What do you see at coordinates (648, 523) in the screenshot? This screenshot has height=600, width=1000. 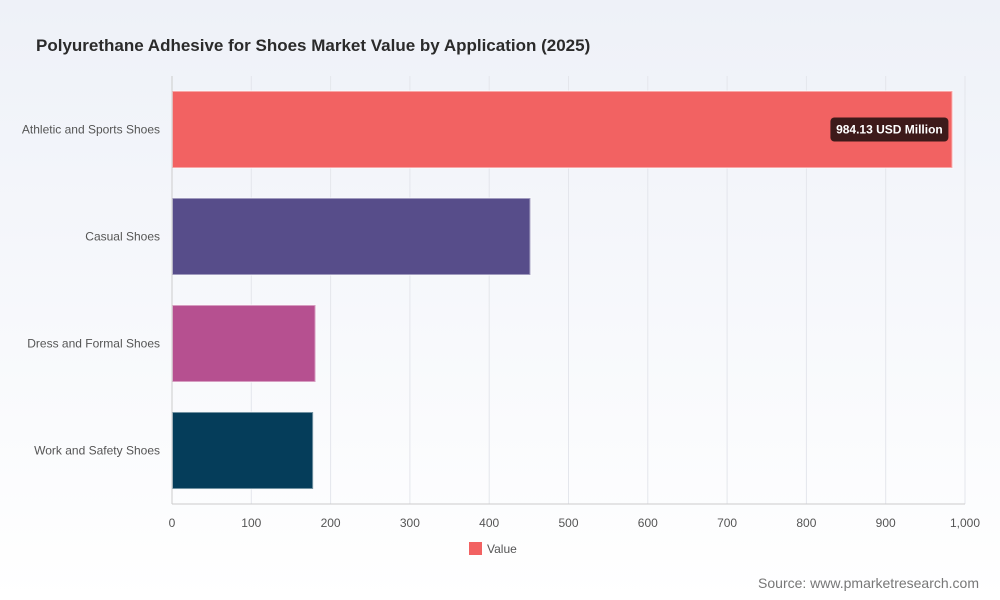 I see `x-tick-label: 600` at bounding box center [648, 523].